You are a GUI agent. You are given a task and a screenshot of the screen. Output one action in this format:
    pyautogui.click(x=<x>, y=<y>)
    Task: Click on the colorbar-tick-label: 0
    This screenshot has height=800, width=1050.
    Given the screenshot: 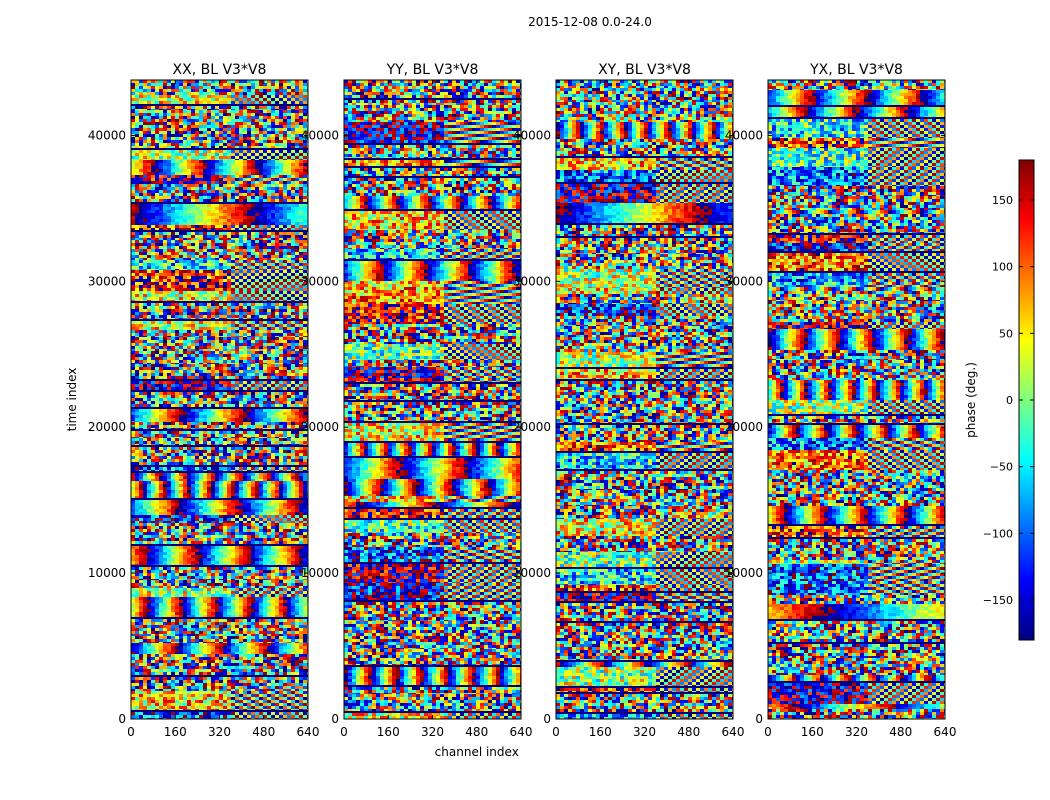 What is the action you would take?
    pyautogui.click(x=1009, y=400)
    